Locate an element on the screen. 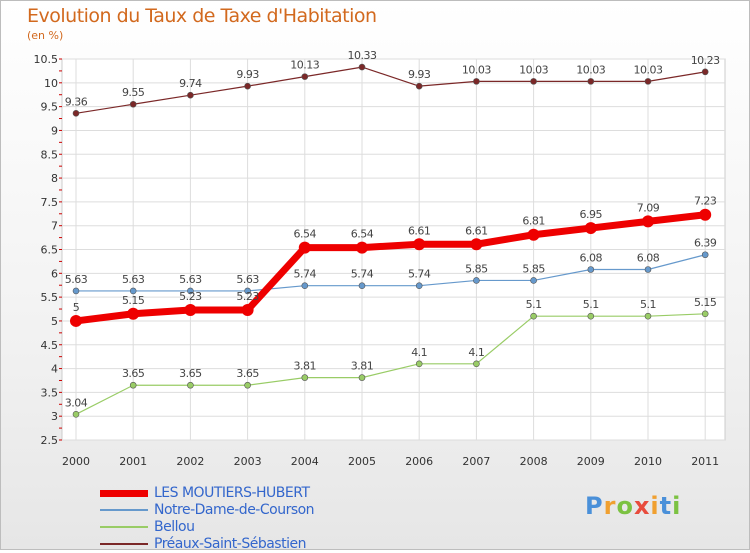  chart-title: Evolution du Taux de Taxe d'Habitation is located at coordinates (202, 16).